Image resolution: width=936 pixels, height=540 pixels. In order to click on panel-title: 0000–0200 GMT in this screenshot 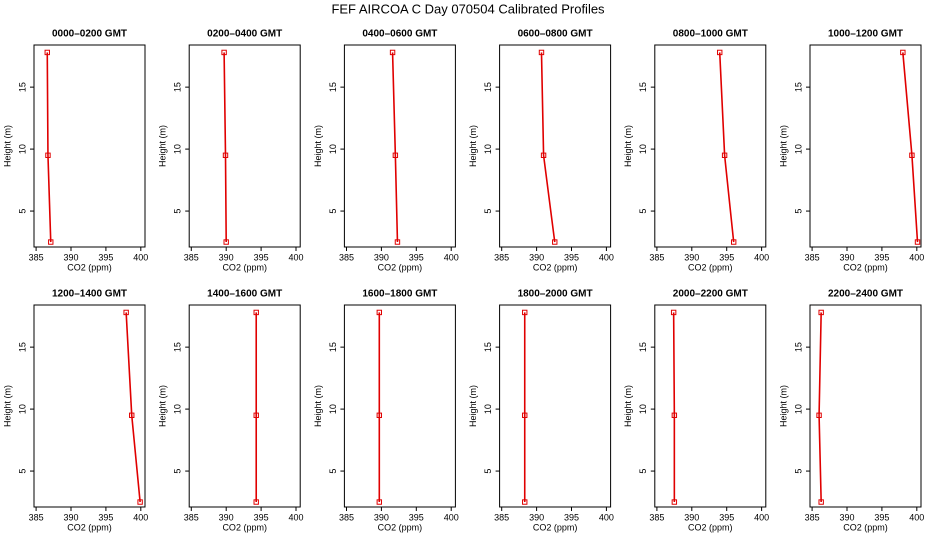, I will do `click(89, 34)`.